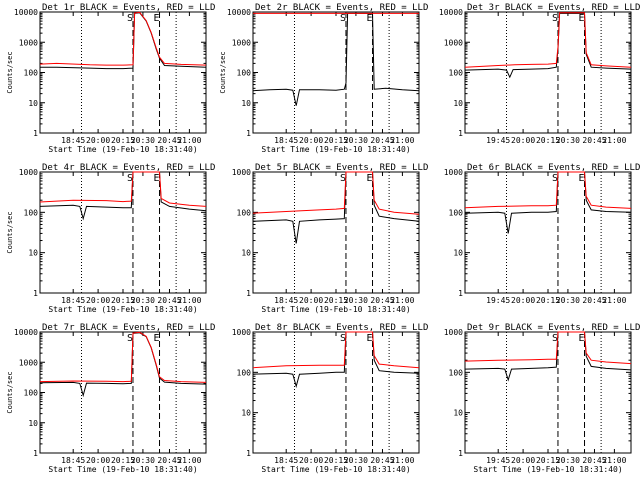  What do you see at coordinates (341, 168) in the screenshot?
I see `chart-title: Det 5r BLACK = Events, RED = LLD` at bounding box center [341, 168].